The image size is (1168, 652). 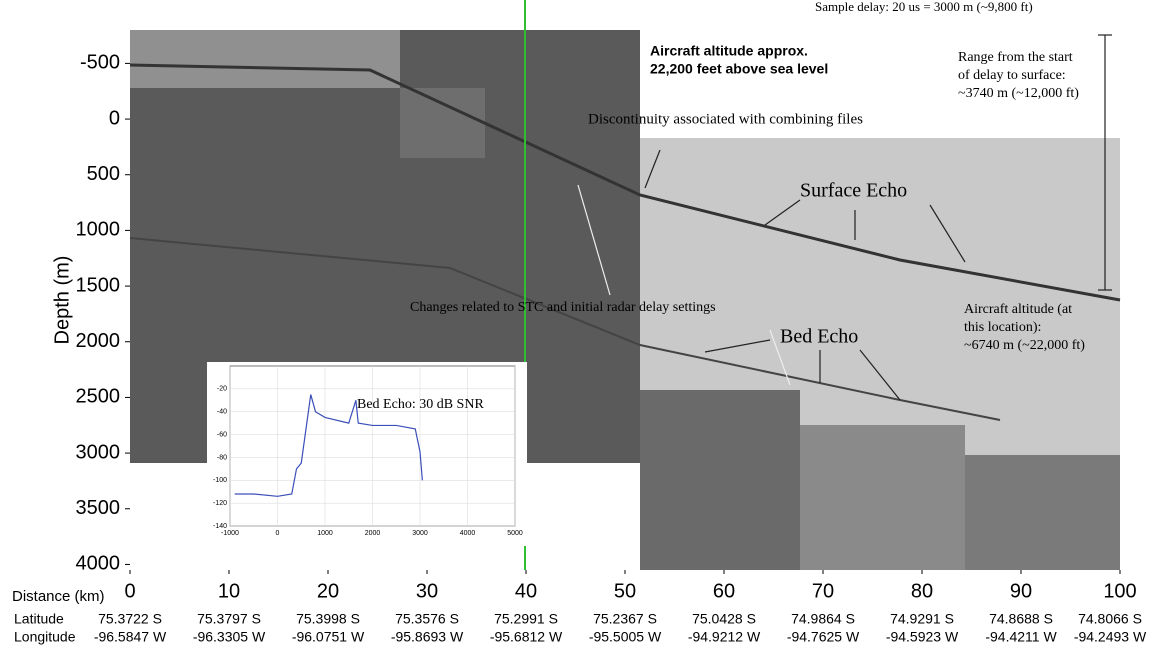 I want to click on annotation: Aircraft altitude (at, so click(x=1018, y=309).